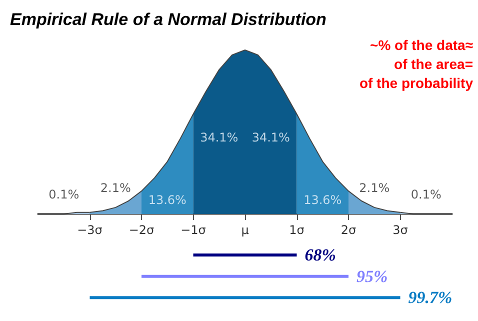 The height and width of the screenshot is (321, 478). I want to click on x-tick-label: 2σ, so click(348, 230).